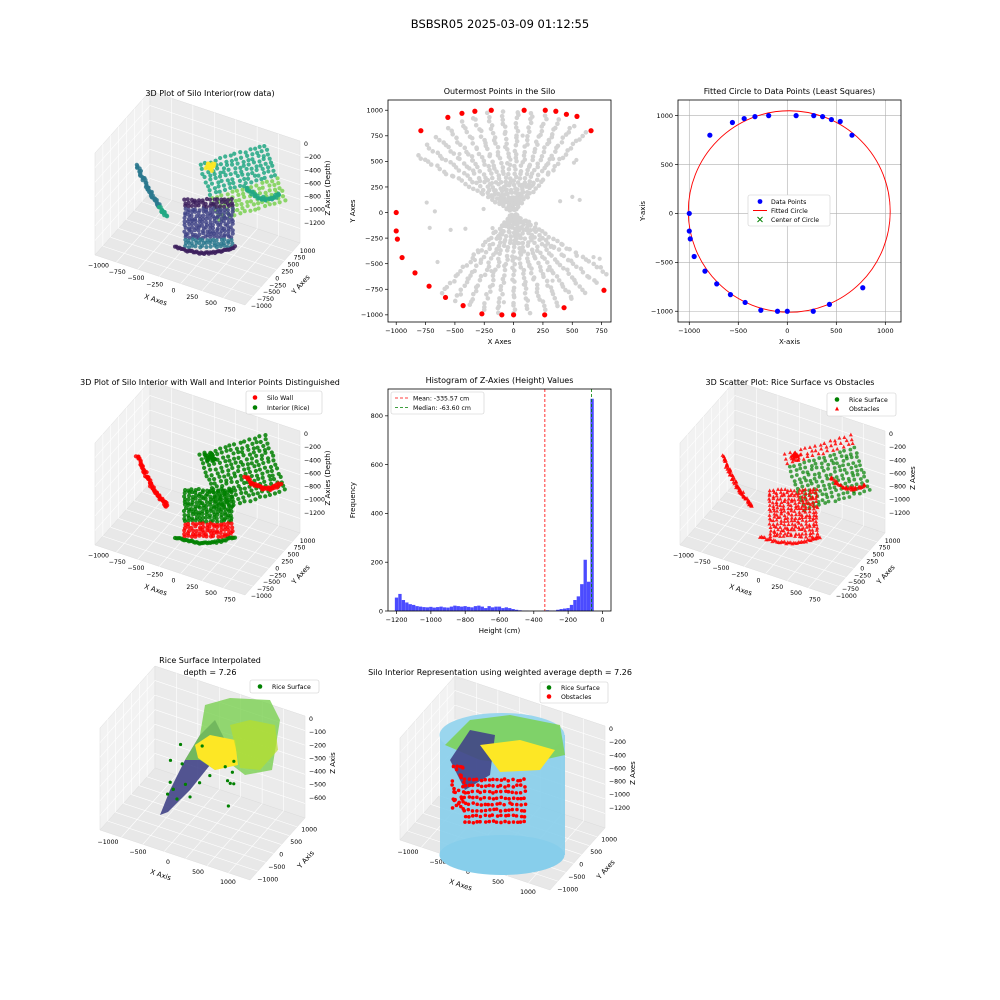  Describe the element at coordinates (438, 862) in the screenshot. I see `x-tick-label: −500` at that location.